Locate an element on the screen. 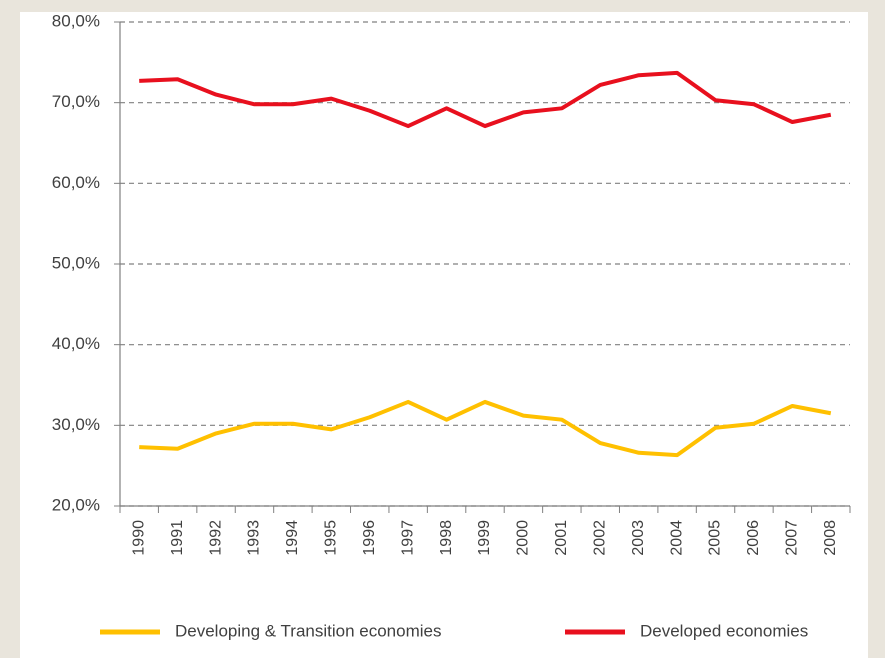  y-tick-label: 40,0% is located at coordinates (76, 343).